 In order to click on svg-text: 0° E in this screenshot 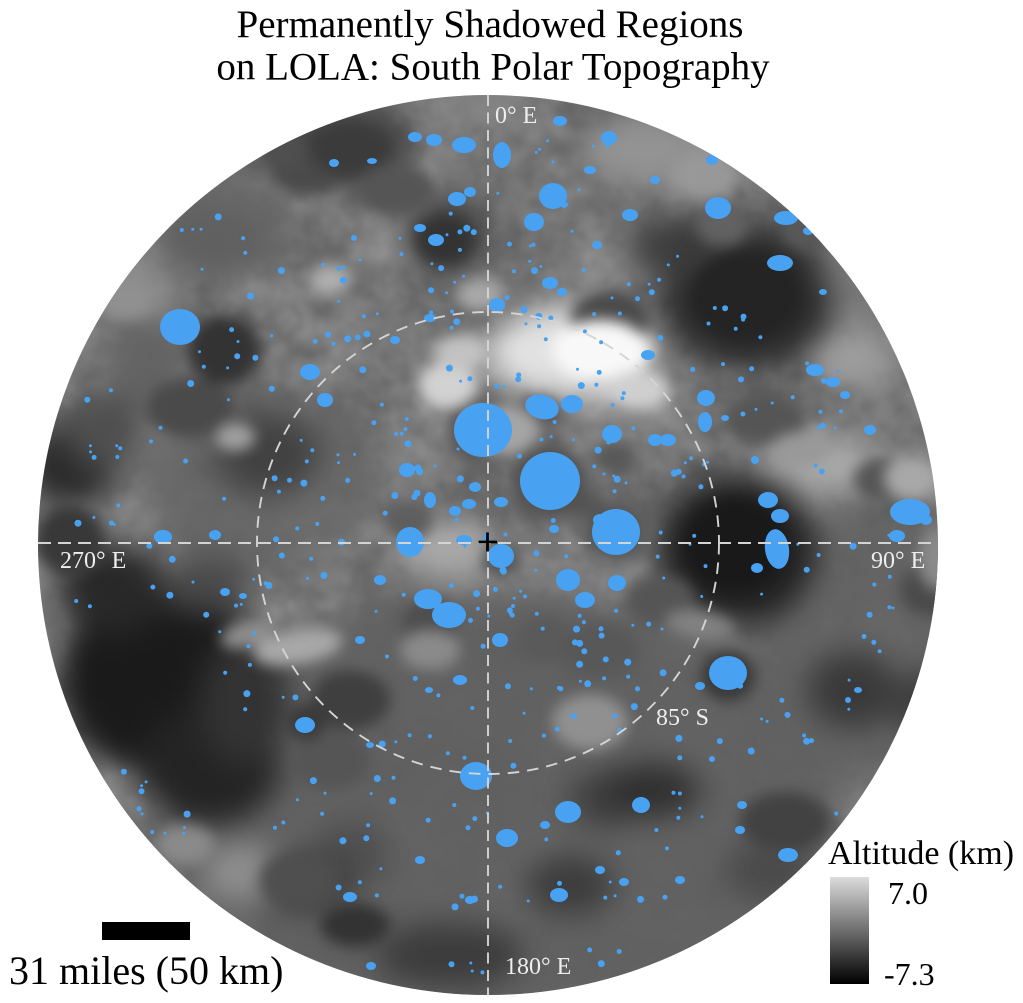, I will do `click(516, 116)`.